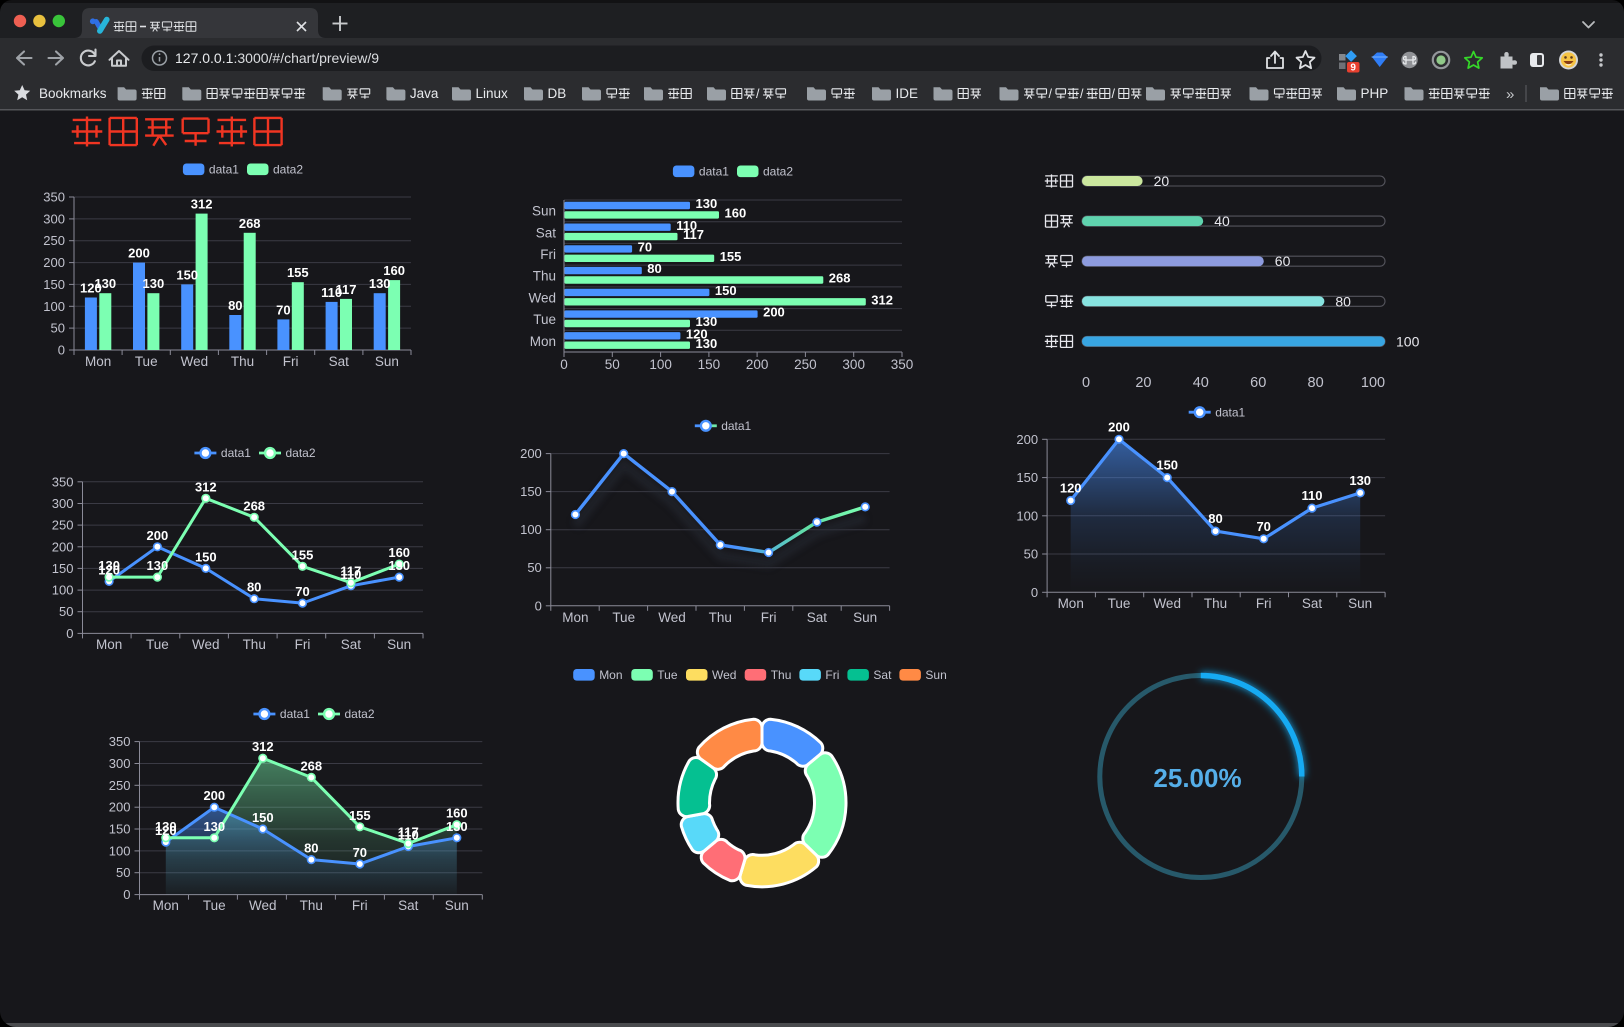 This screenshot has width=1624, height=1027. I want to click on svg-text: 25.00%, so click(1197, 778).